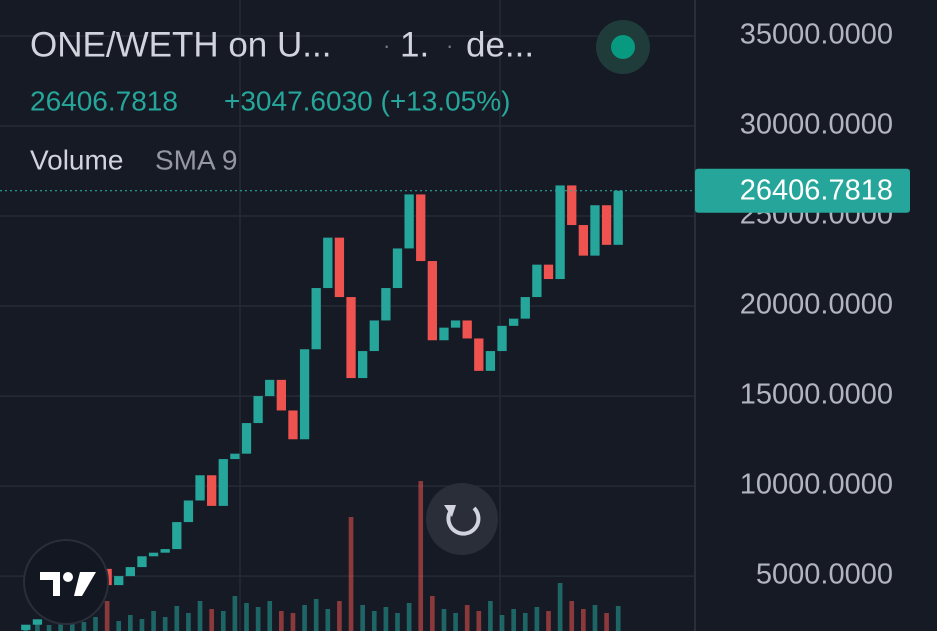 The image size is (937, 631). What do you see at coordinates (414, 44) in the screenshot?
I see `interval: 1.` at bounding box center [414, 44].